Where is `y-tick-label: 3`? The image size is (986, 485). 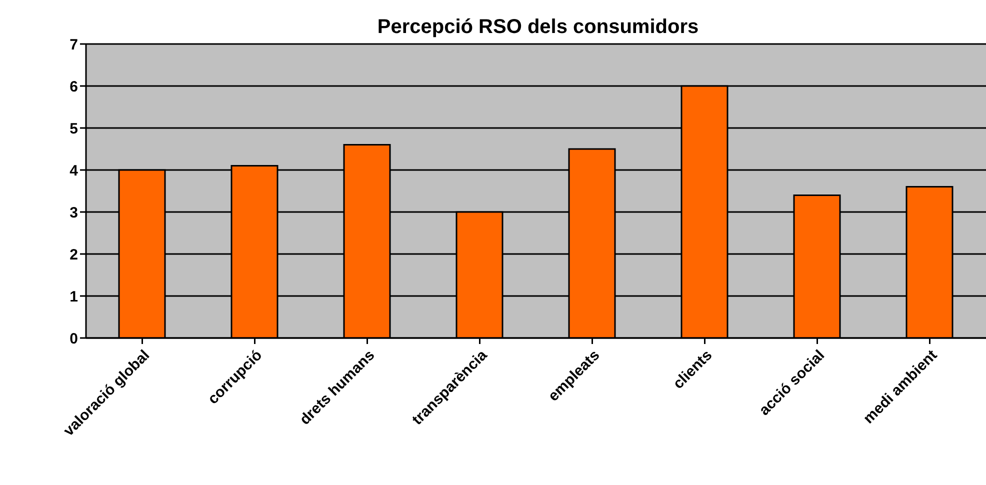
y-tick-label: 3 is located at coordinates (74, 213).